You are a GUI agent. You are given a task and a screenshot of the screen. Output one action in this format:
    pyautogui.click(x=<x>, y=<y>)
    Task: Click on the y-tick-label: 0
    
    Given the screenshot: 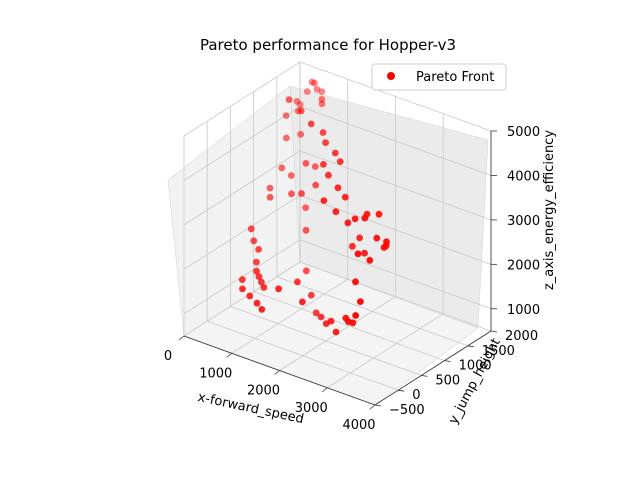 What is the action you would take?
    pyautogui.click(x=416, y=395)
    